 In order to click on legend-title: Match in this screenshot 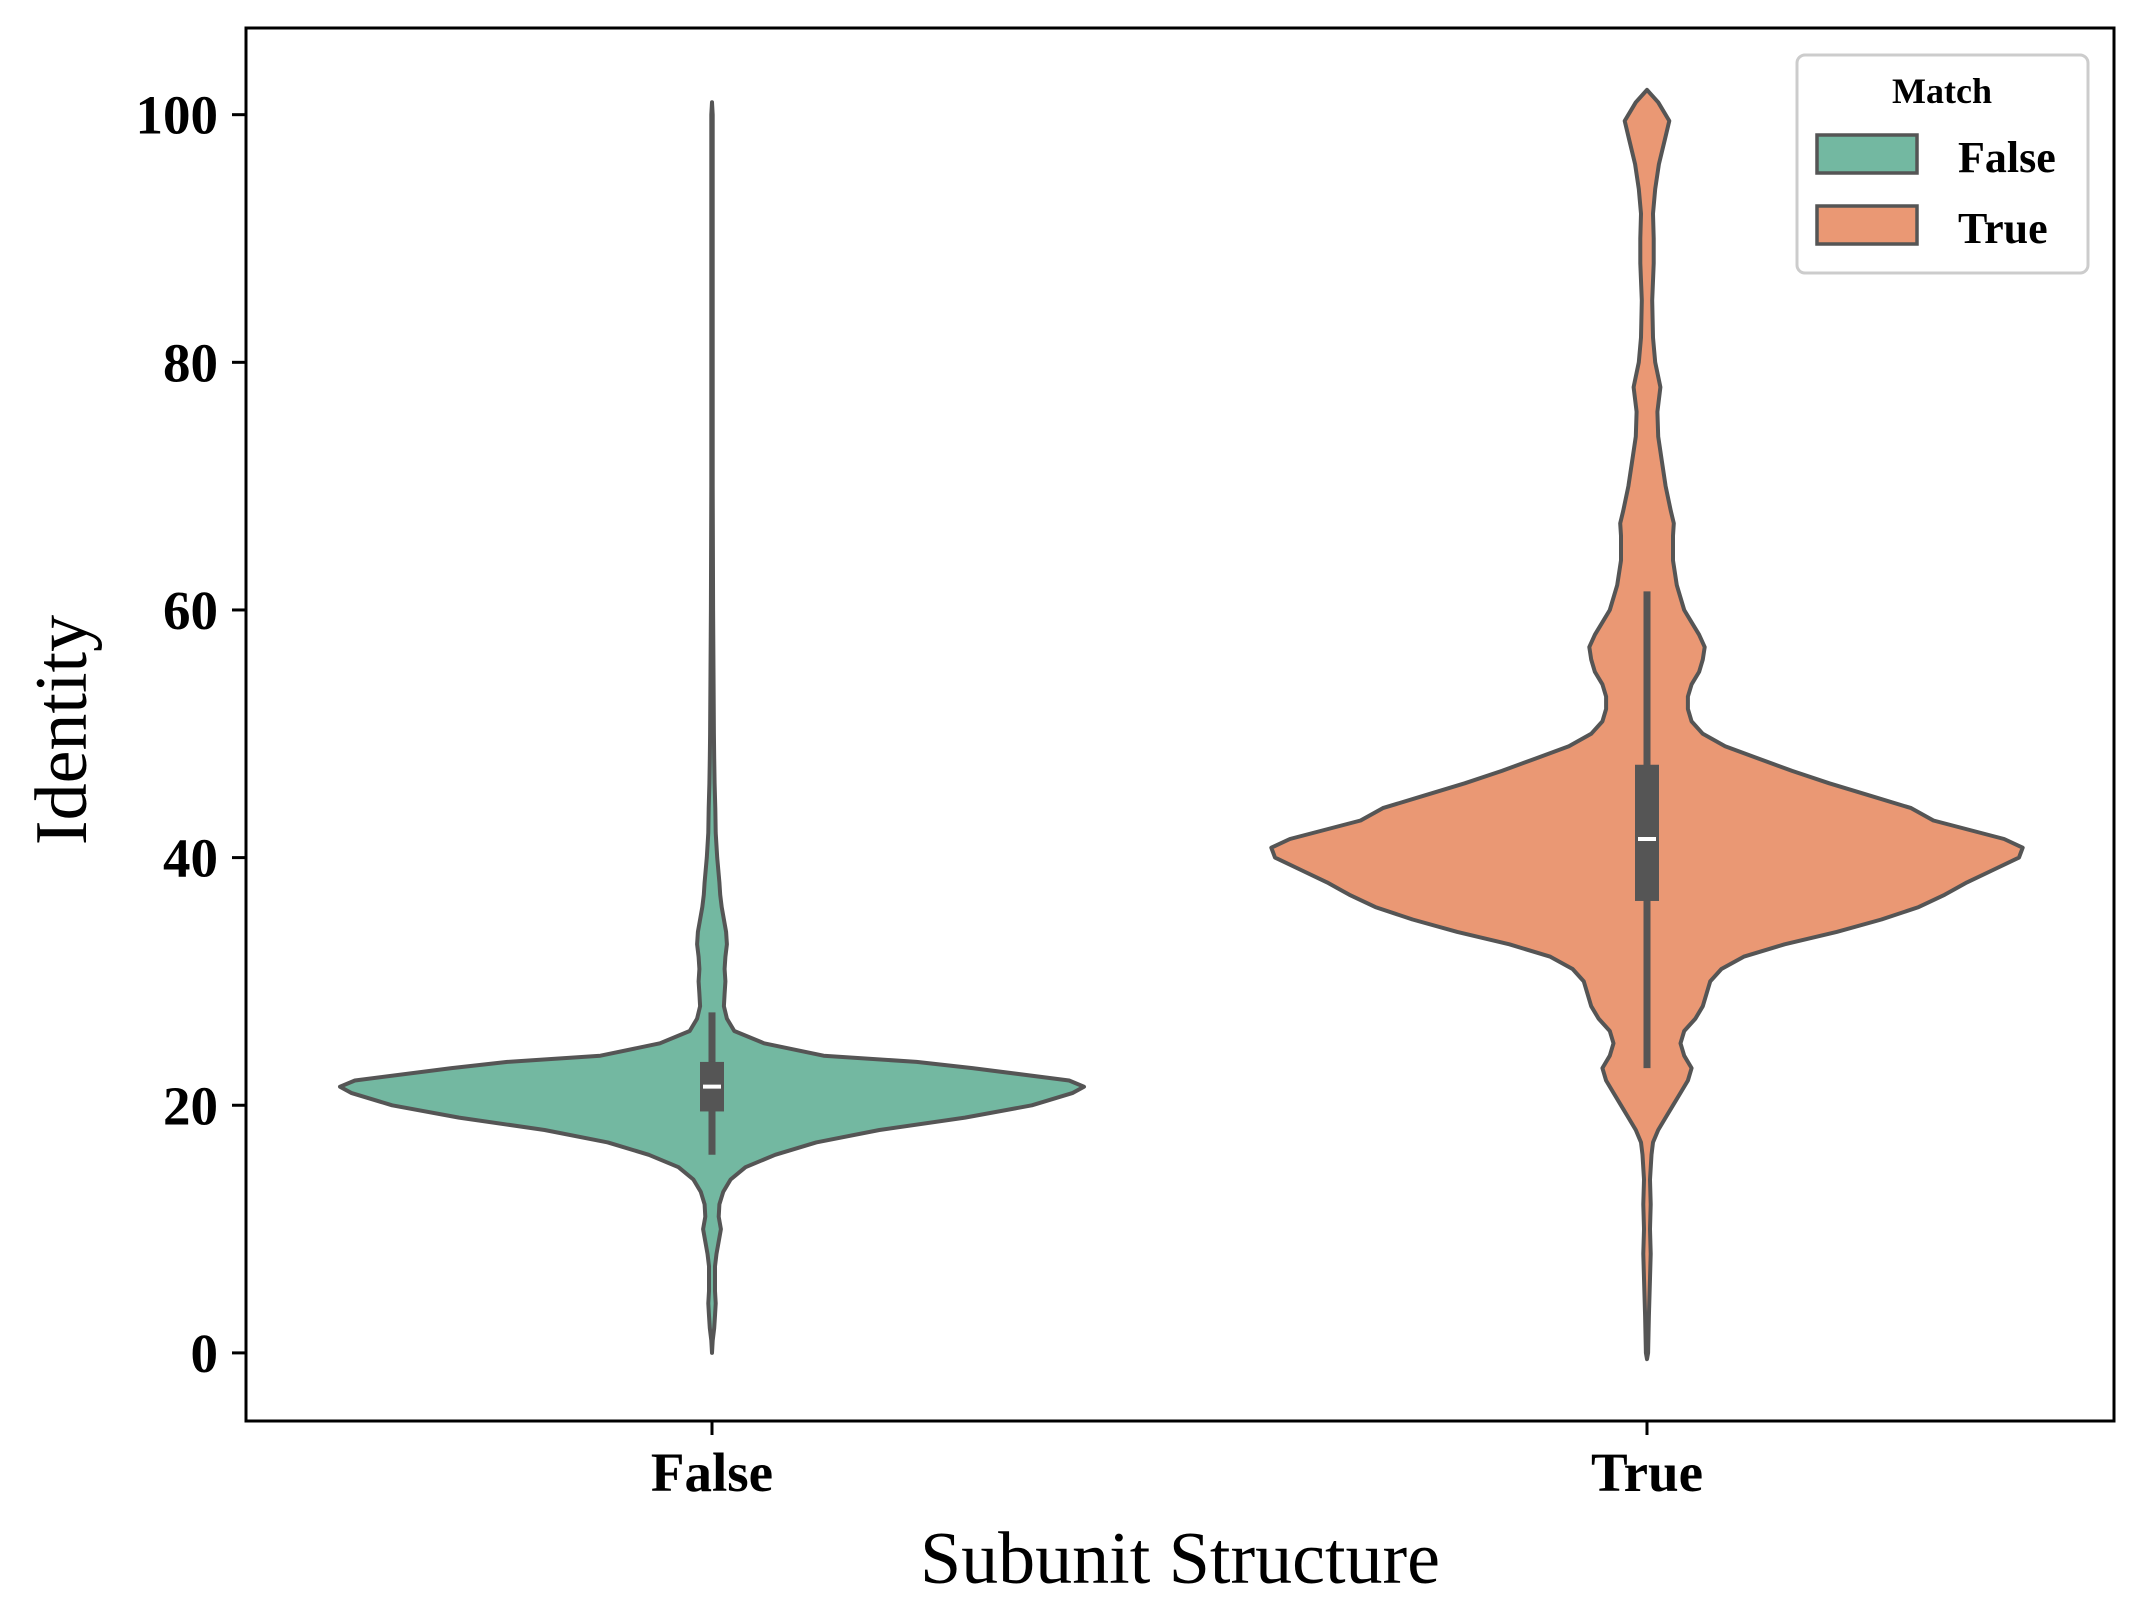, I will do `click(1942, 91)`.